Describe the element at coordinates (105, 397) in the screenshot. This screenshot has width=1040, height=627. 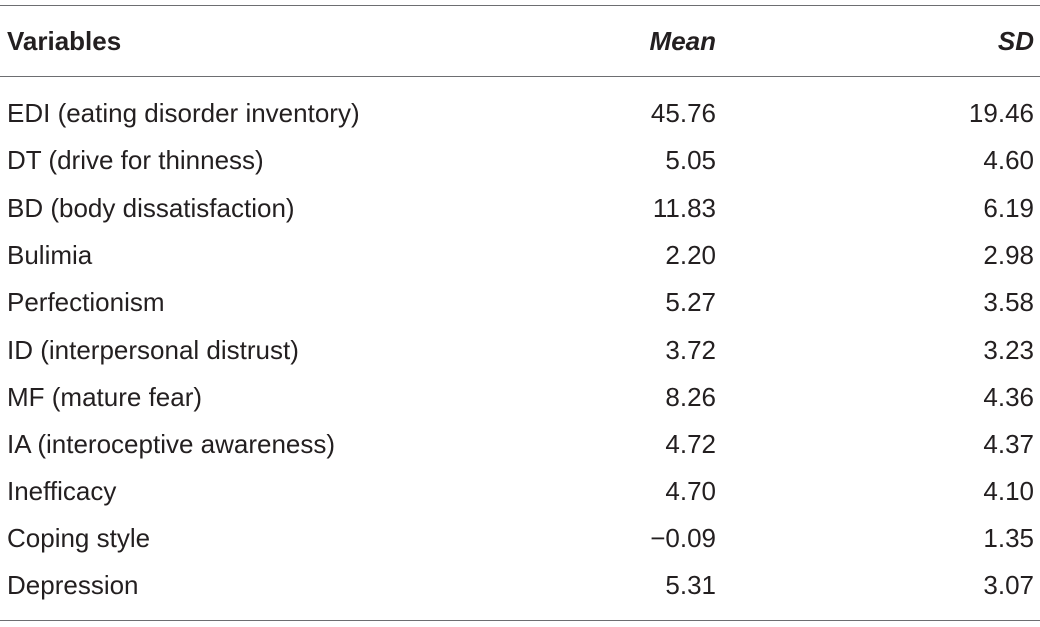
I see `row-variable: MF (mature fear)` at that location.